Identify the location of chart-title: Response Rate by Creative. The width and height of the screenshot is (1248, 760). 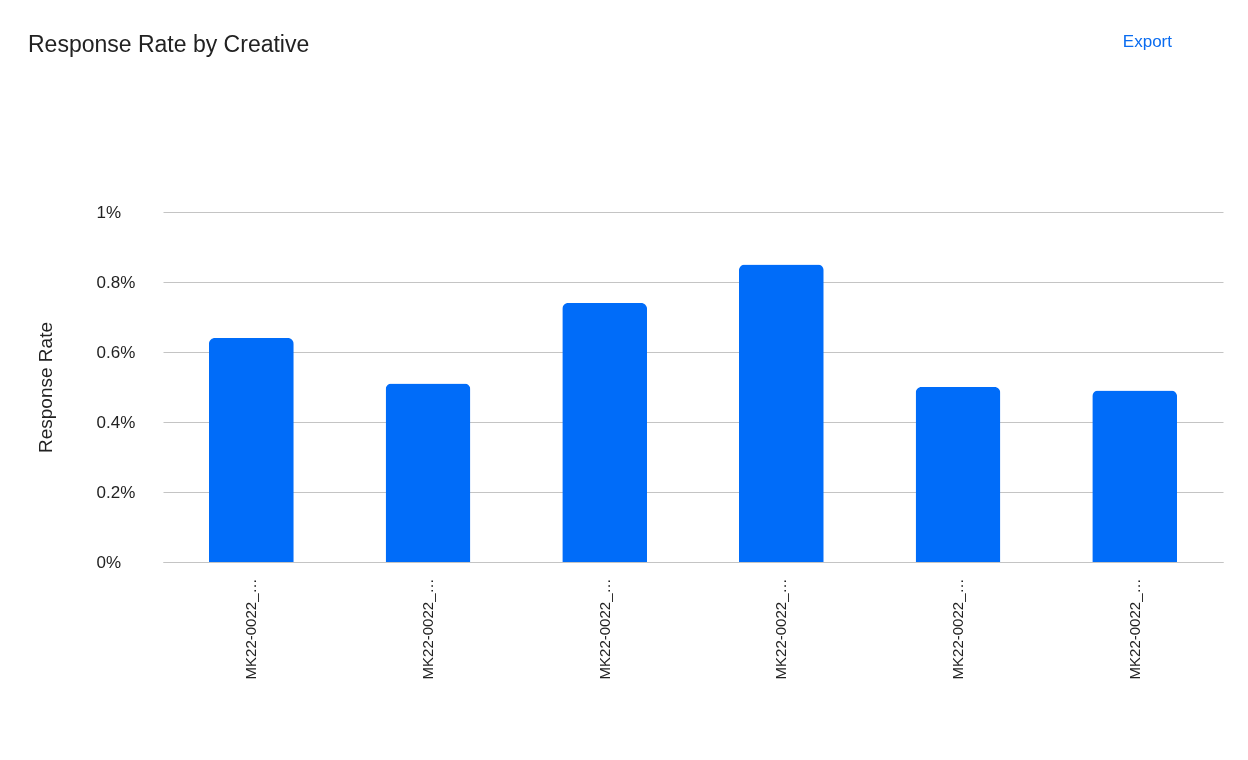
(169, 44).